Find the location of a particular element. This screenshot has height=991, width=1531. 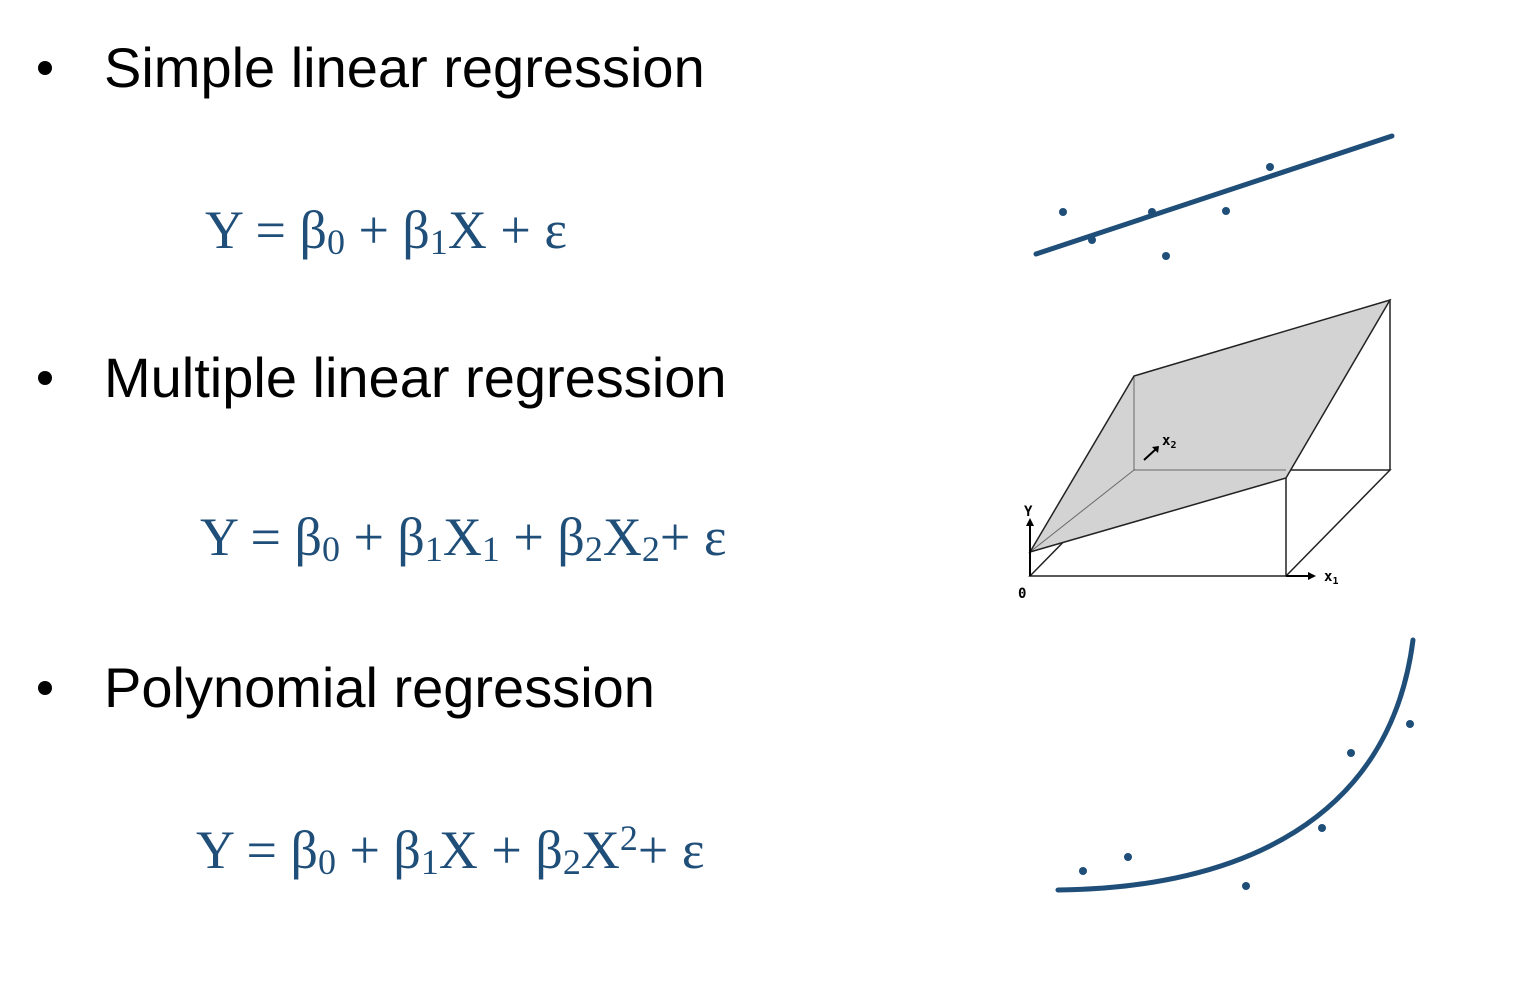

x1-axis-arrow-icon is located at coordinates (1312, 576).